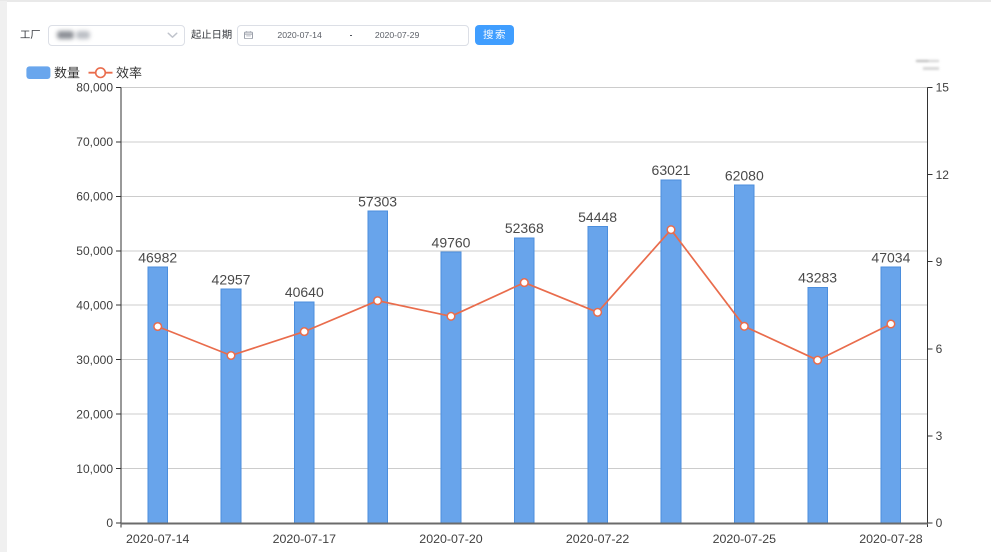 This screenshot has width=991, height=552. I want to click on svg-text: 2020-07-25, so click(744, 539).